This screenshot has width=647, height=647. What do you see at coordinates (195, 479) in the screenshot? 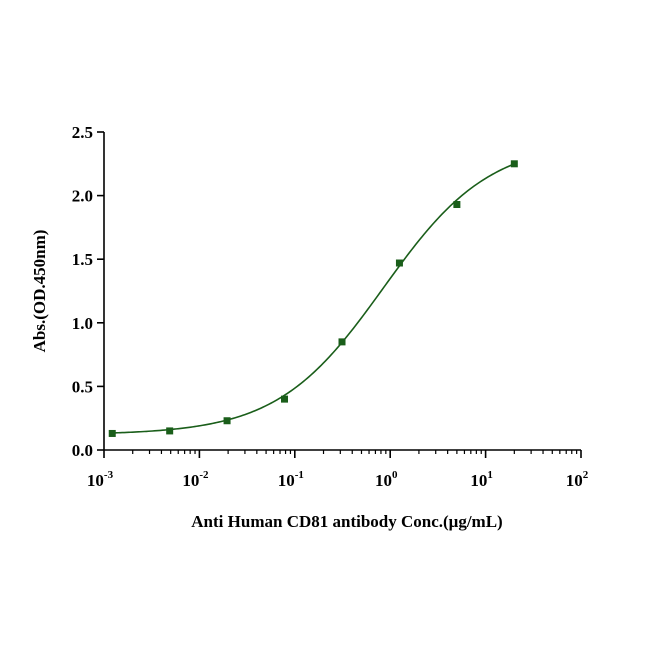
I see `x-tick-label: 10⁻²` at bounding box center [195, 479].